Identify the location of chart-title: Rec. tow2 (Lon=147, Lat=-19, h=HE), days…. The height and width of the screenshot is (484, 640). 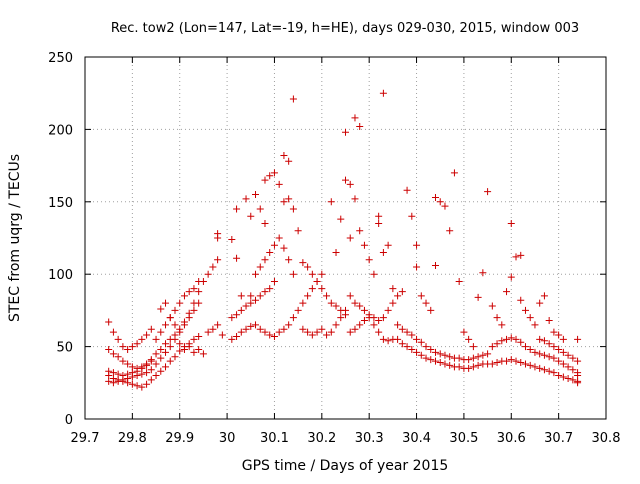
(345, 28).